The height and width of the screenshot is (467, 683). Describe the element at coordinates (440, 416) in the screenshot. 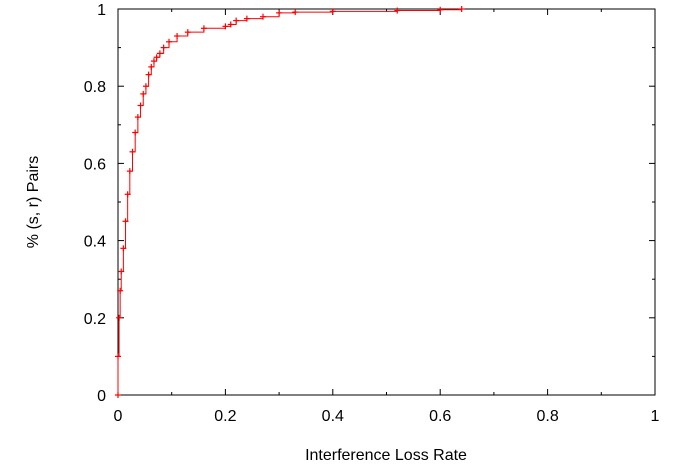

I see `x-tick-label: 0.6` at that location.